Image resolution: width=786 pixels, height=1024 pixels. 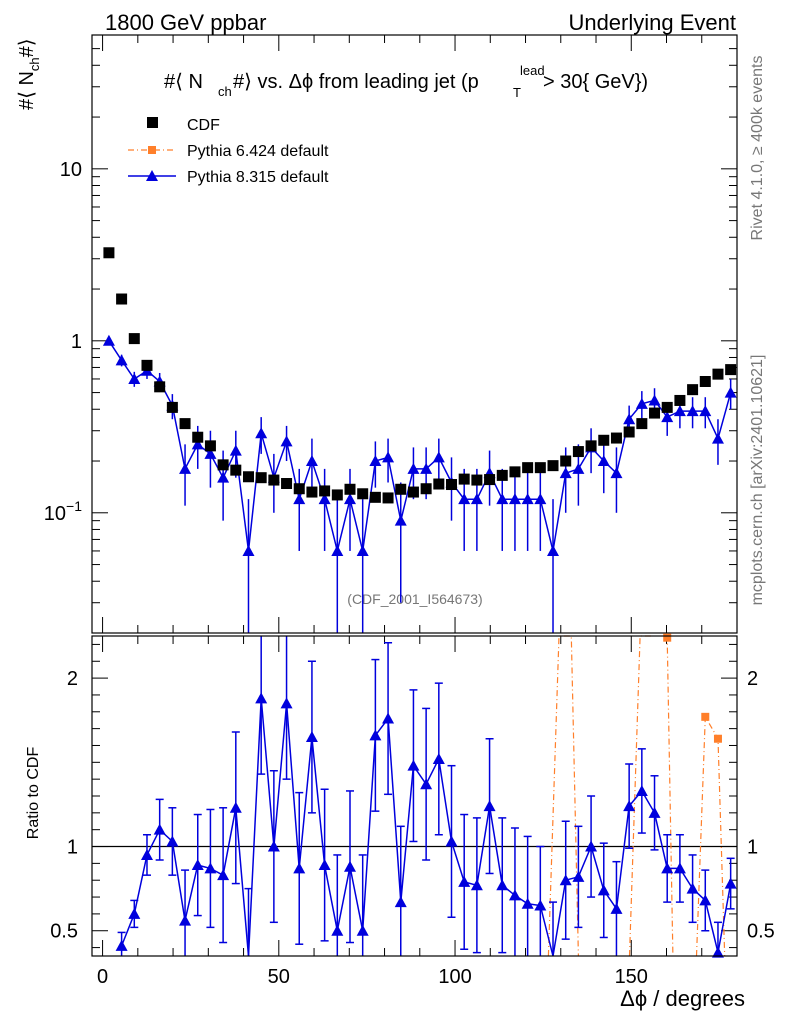 What do you see at coordinates (152, 150) in the screenshot?
I see `legend-py6-marker` at bounding box center [152, 150].